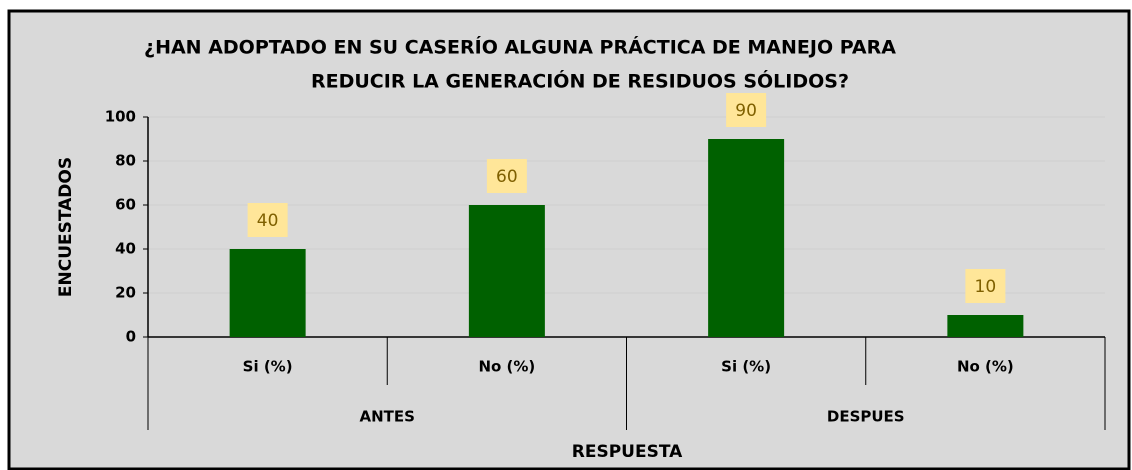  I want to click on y-tick-label: 40, so click(125, 249).